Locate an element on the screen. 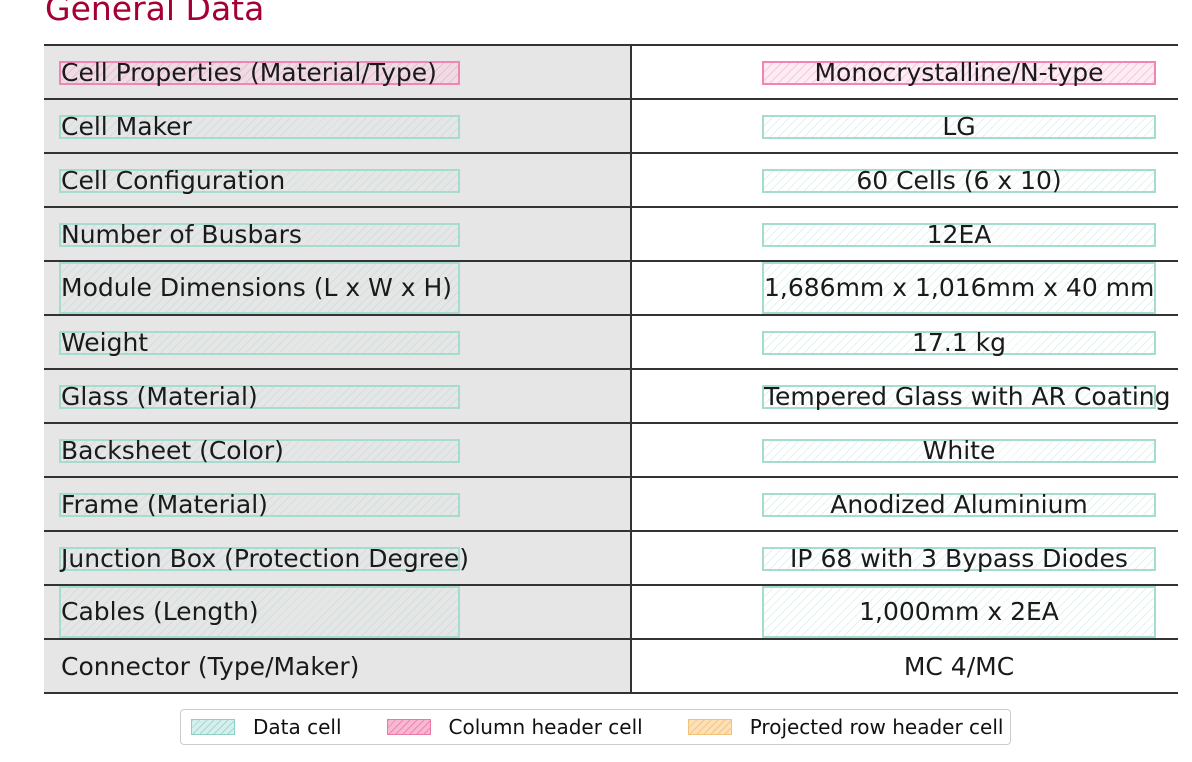 The image size is (1192, 762). row-label-cell: Number of Busbars is located at coordinates (338, 234).